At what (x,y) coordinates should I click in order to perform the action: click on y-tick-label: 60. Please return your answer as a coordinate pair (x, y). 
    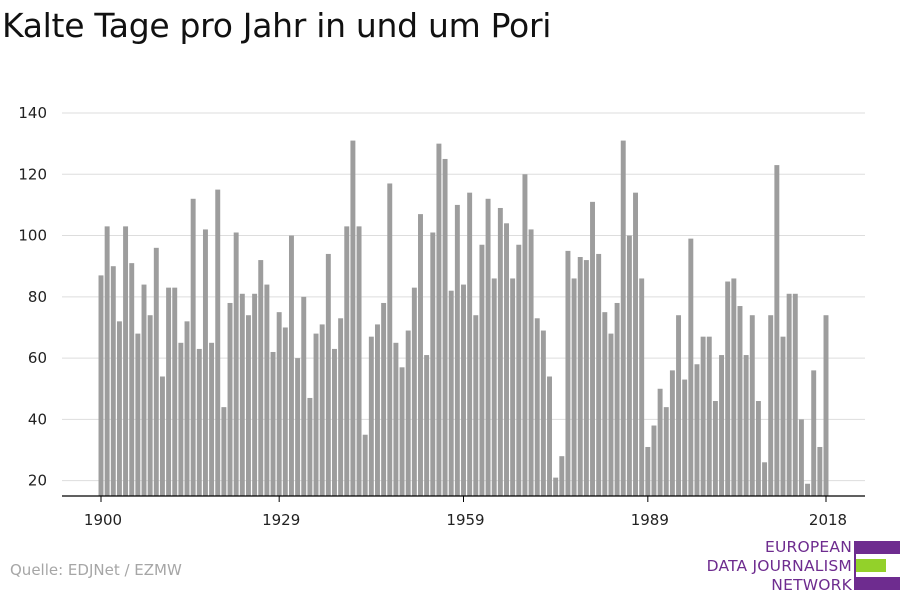
    Looking at the image, I should click on (37, 358).